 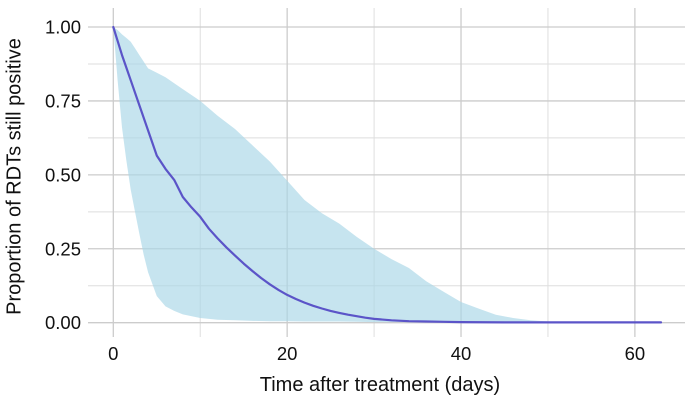 I want to click on x-axis-title: Time after treatment (days), so click(x=380, y=385).